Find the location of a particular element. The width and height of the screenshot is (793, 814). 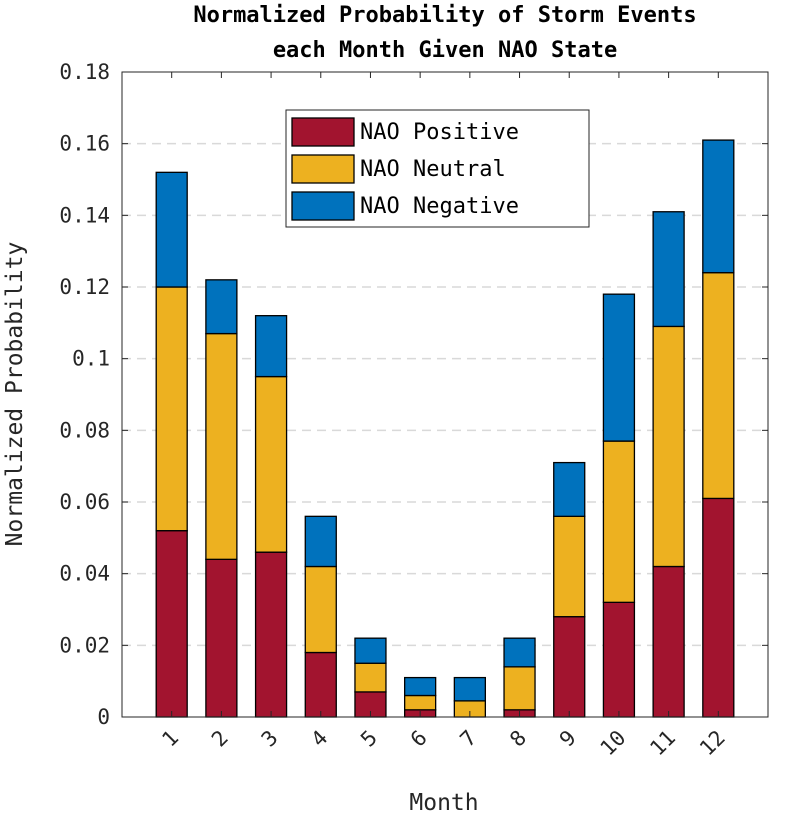

x-tick-label: 10 is located at coordinates (613, 743).